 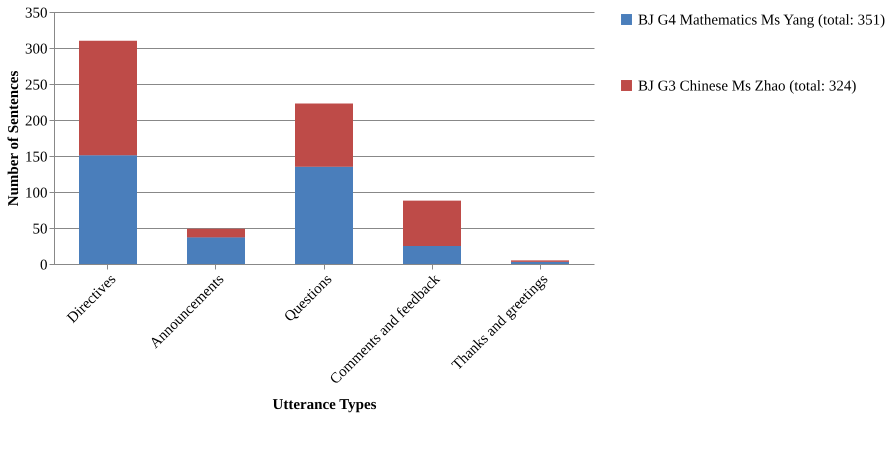 What do you see at coordinates (762, 20) in the screenshot?
I see `legend-label: BJ G4 Mathematics Ms Yang (total: 351)` at bounding box center [762, 20].